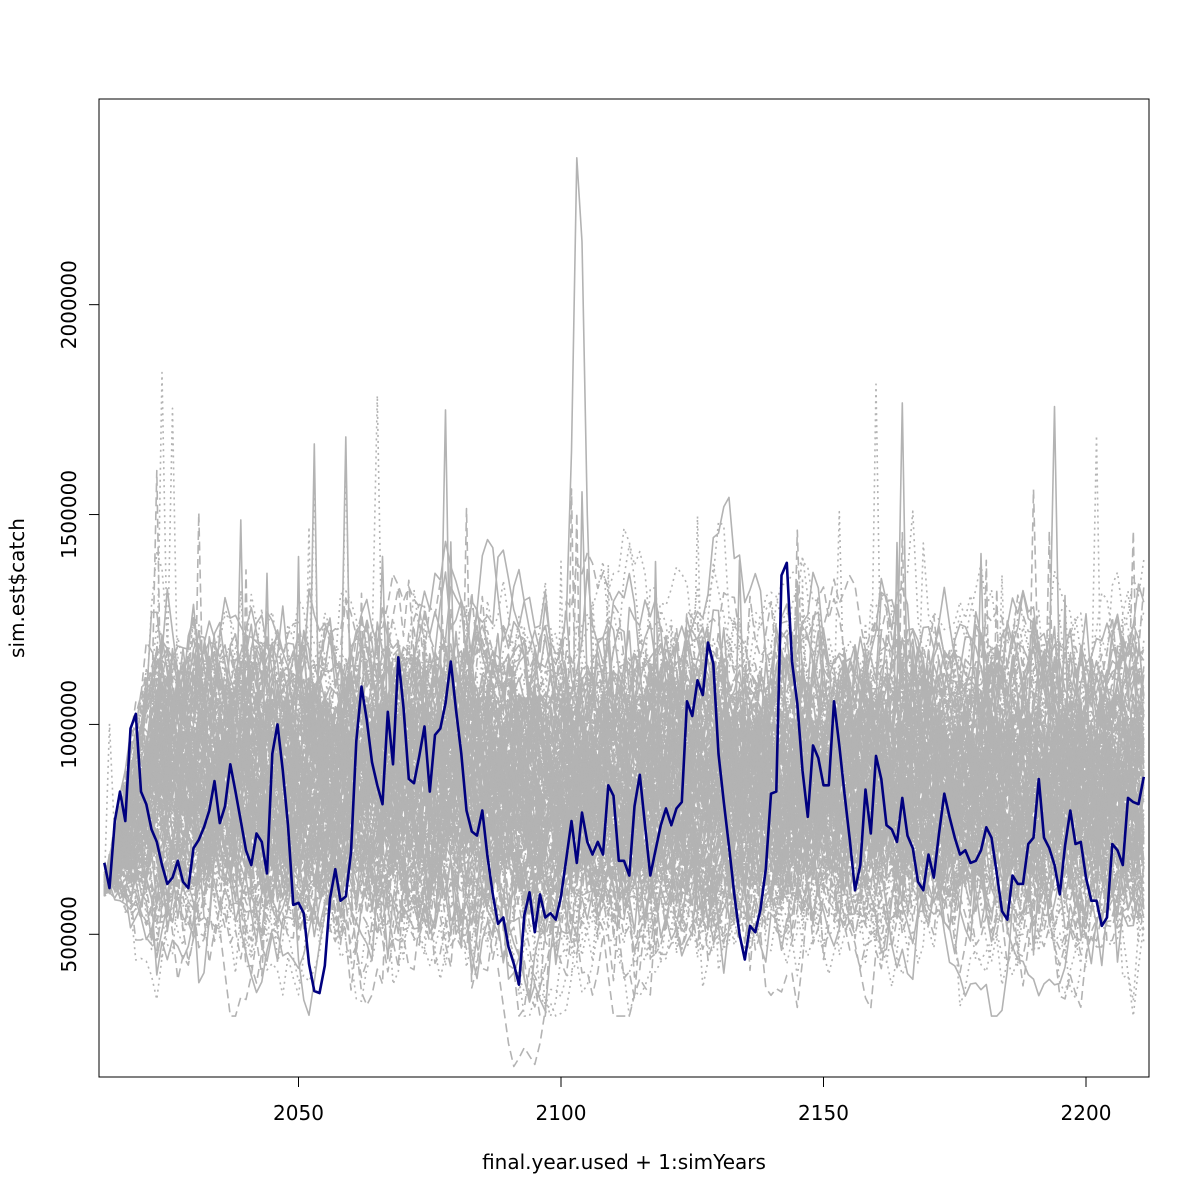  What do you see at coordinates (69, 724) in the screenshot?
I see `y-tick-label: 1000000` at bounding box center [69, 724].